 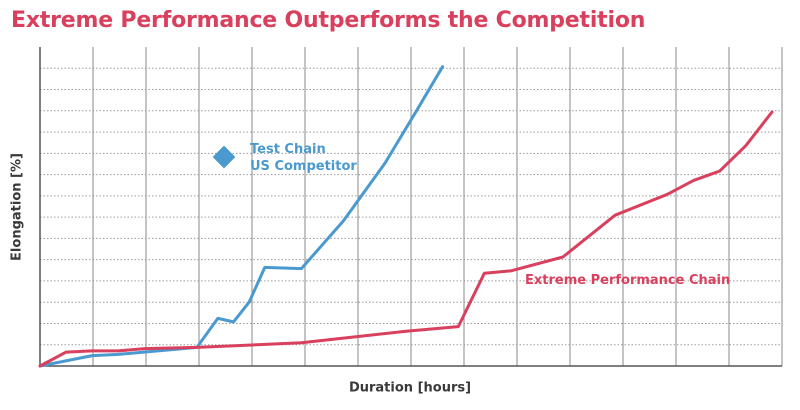 What do you see at coordinates (410, 388) in the screenshot?
I see `x-axis-label: Duration [hours]` at bounding box center [410, 388].